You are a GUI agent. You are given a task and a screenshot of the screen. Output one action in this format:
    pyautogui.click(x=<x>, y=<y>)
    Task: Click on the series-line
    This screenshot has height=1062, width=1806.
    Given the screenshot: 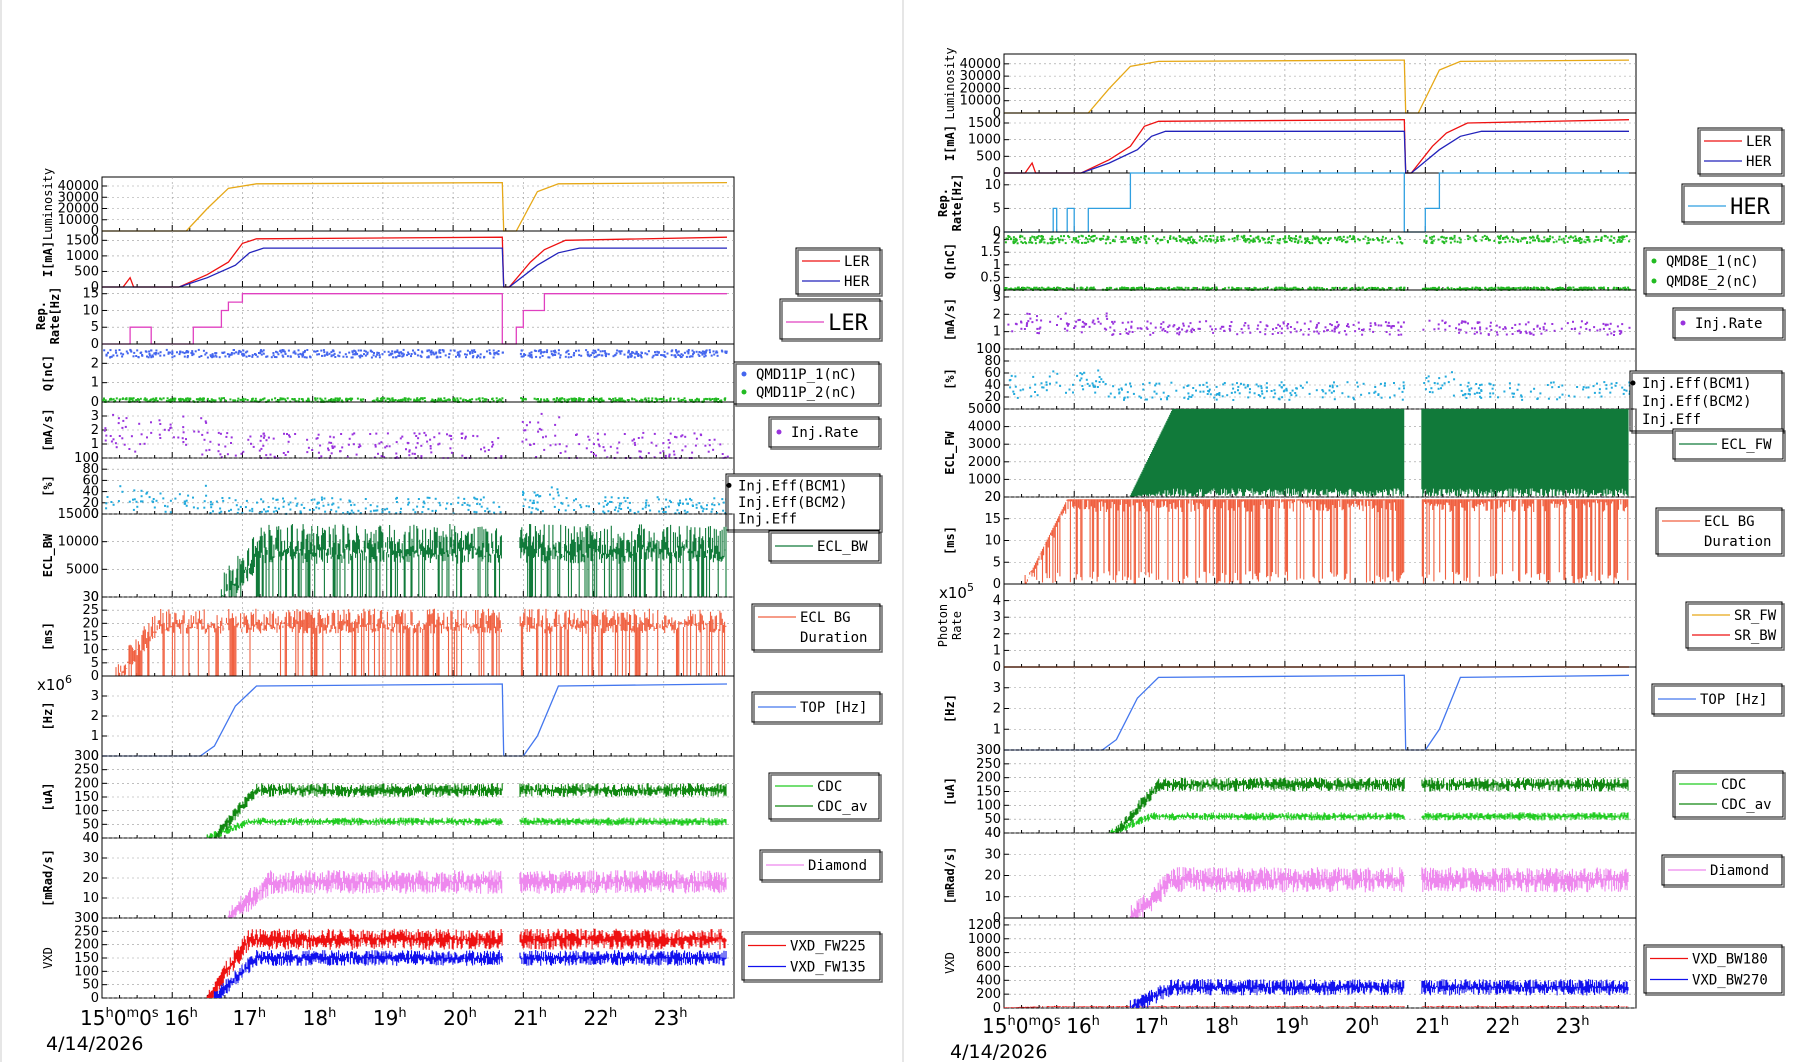 What is the action you would take?
    pyautogui.click(x=1317, y=86)
    